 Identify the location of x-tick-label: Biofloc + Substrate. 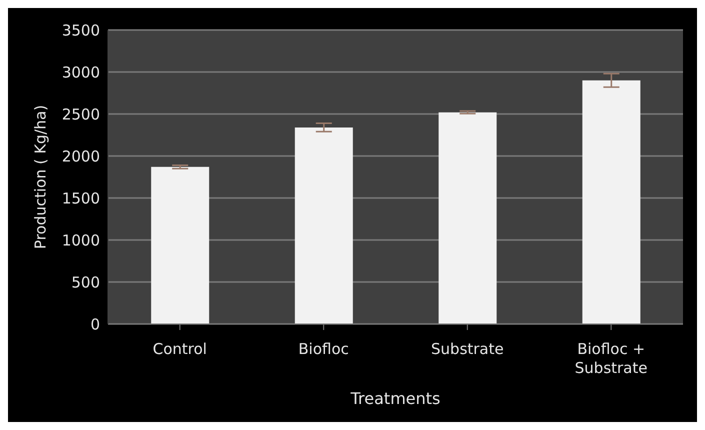
(611, 358).